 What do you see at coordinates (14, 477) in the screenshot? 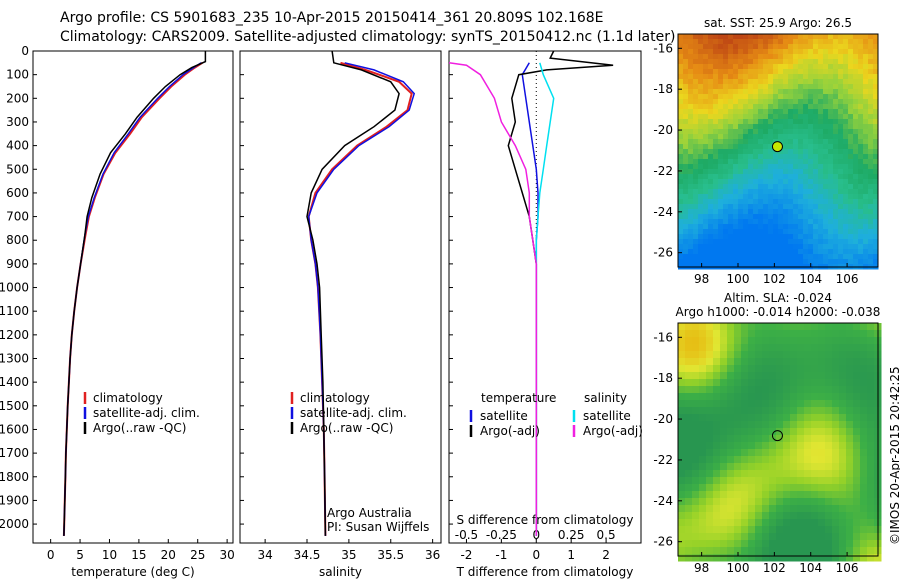
I see `y-tick-label: 1800` at bounding box center [14, 477].